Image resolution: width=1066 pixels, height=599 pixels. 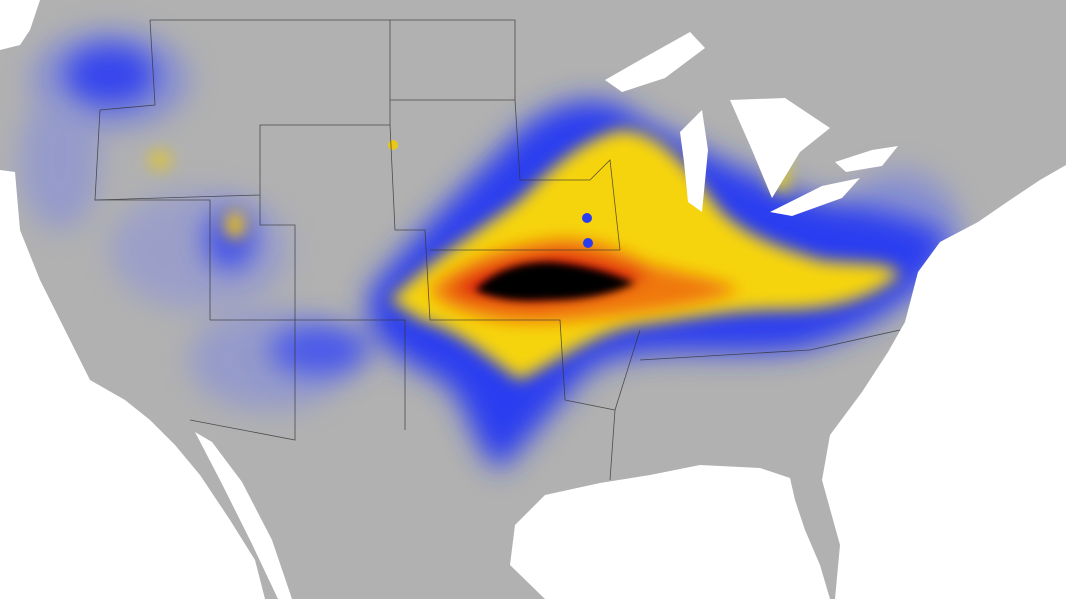 What do you see at coordinates (655, 62) in the screenshot?
I see `lake-superior` at bounding box center [655, 62].